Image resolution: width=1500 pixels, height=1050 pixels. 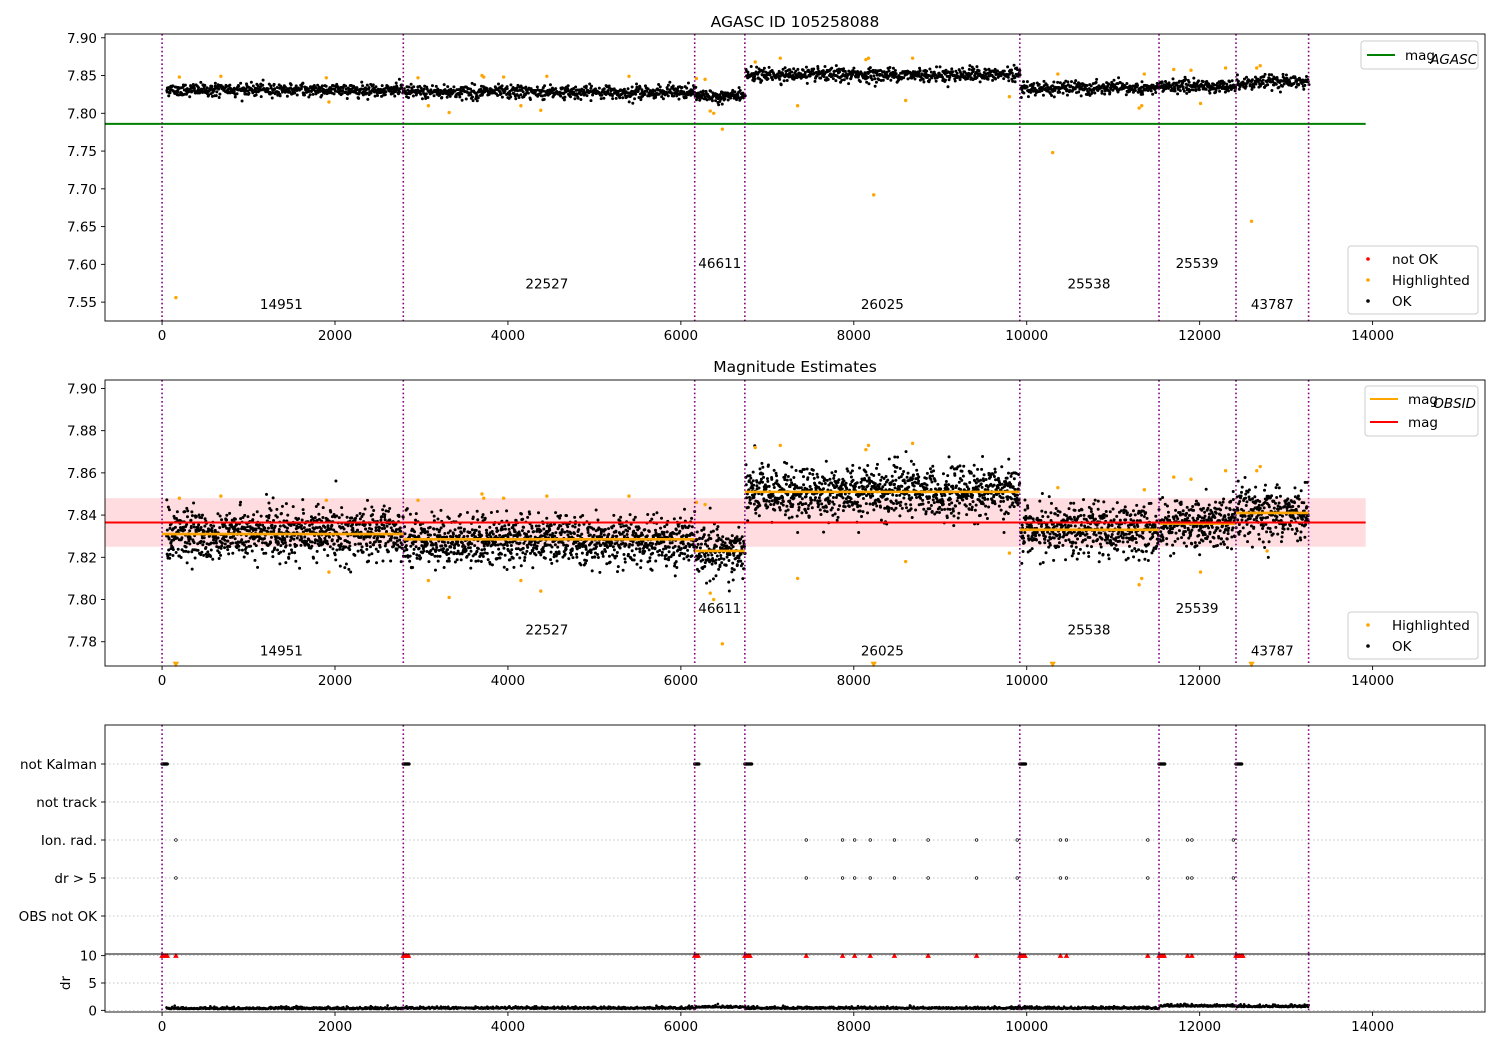 What do you see at coordinates (1272, 305) in the screenshot?
I see `obsid-label: 43787` at bounding box center [1272, 305].